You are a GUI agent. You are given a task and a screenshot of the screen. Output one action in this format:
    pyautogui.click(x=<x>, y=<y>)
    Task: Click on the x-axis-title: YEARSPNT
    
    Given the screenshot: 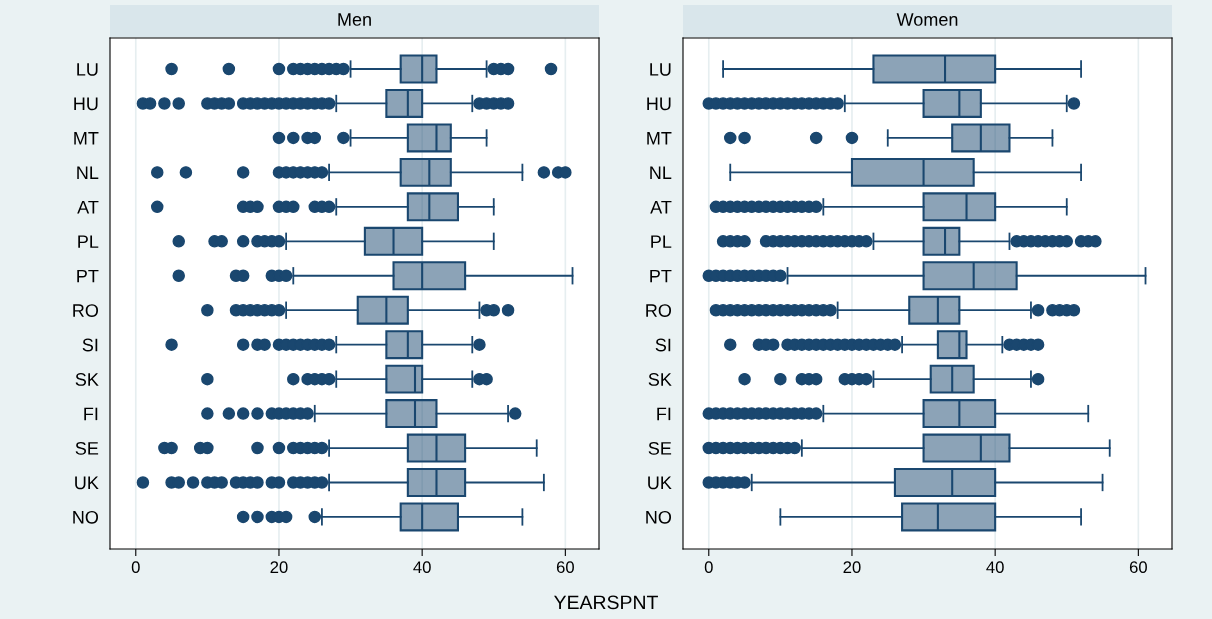 What is the action you would take?
    pyautogui.click(x=606, y=602)
    